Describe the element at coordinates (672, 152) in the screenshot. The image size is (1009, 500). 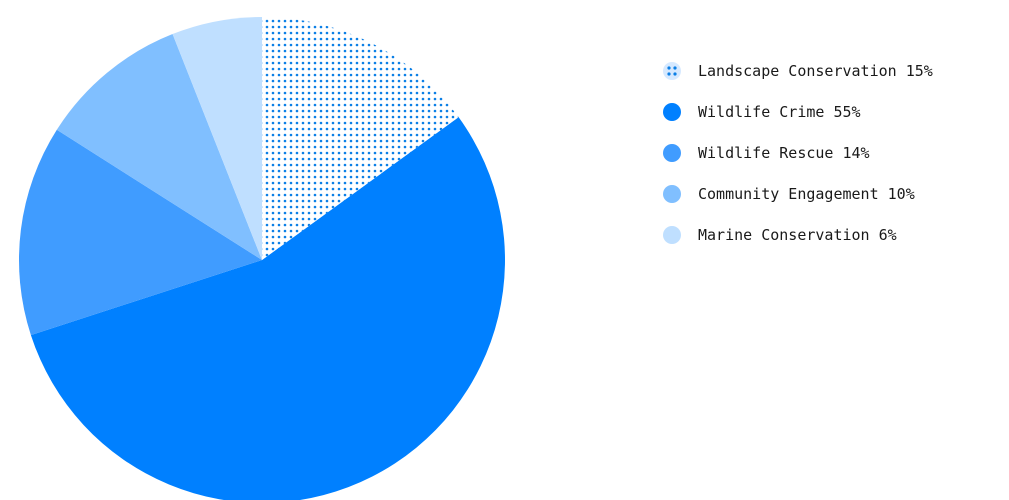
I see `legend-swatch-wildlife-rescue` at that location.